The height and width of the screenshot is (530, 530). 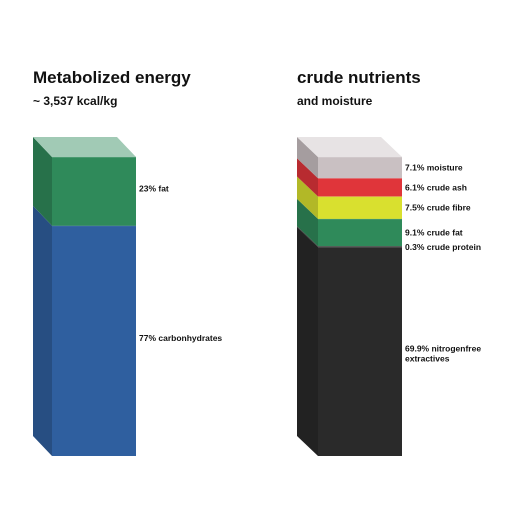 What do you see at coordinates (436, 187) in the screenshot?
I see `chart-2-crude-ash-label: 6.1% crude ash` at bounding box center [436, 187].